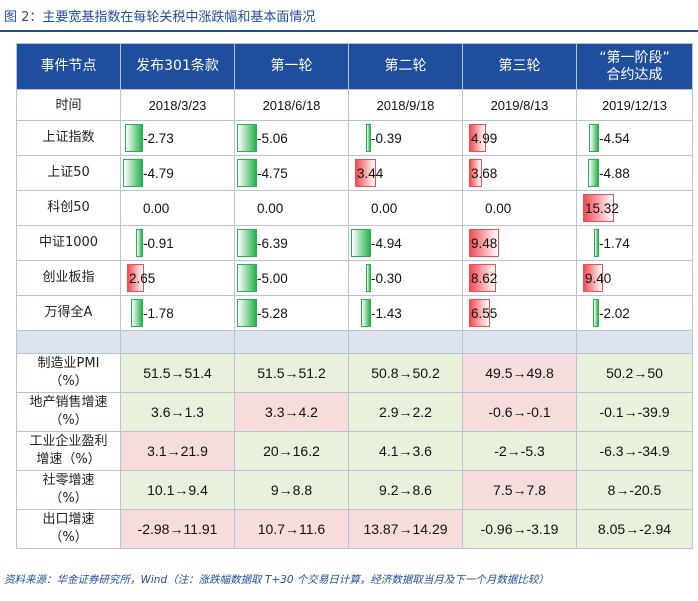  What do you see at coordinates (291, 412) in the screenshot?
I see `economic-value-cell: 3.3→4.2` at bounding box center [291, 412].